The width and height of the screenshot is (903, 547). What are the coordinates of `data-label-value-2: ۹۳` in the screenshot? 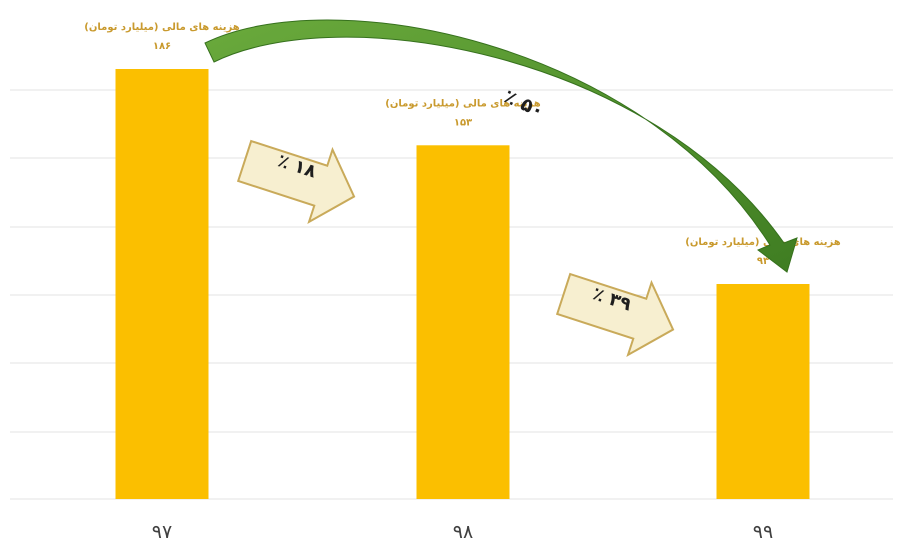 It's located at (763, 261).